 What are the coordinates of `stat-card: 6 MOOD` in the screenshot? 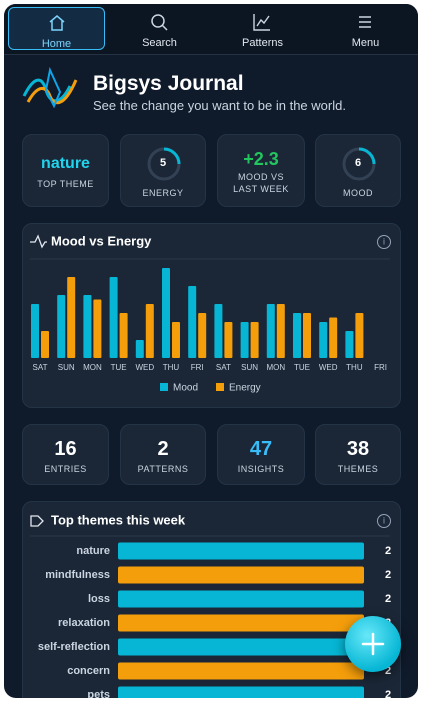 It's located at (358, 170).